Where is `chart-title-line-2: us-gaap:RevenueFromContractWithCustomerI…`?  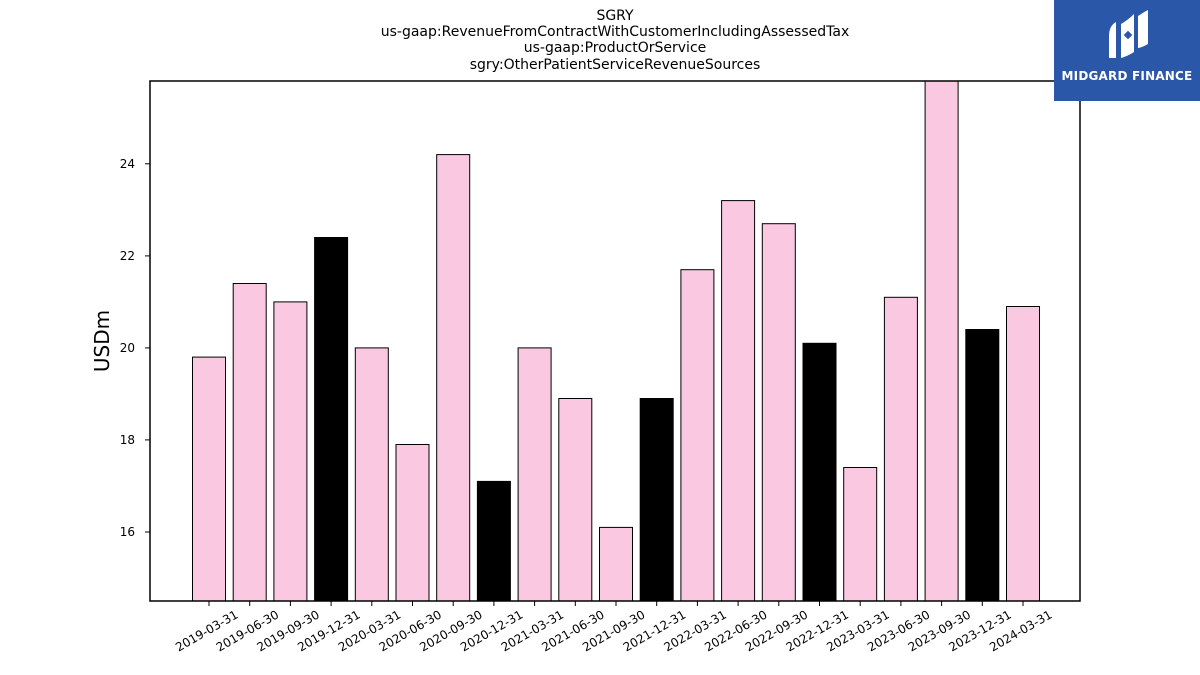 chart-title-line-2: us-gaap:RevenueFromContractWithCustomerI… is located at coordinates (615, 32).